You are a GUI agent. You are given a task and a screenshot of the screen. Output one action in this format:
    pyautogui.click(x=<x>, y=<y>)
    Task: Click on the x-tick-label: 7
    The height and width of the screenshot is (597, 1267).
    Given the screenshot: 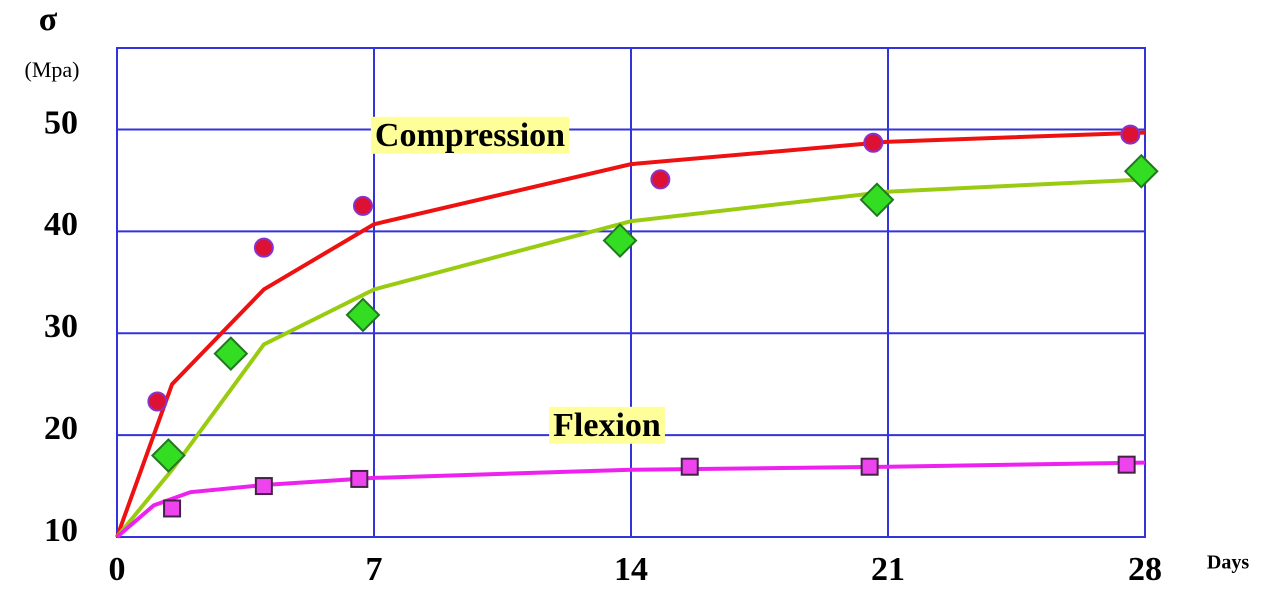 What is the action you would take?
    pyautogui.click(x=374, y=569)
    